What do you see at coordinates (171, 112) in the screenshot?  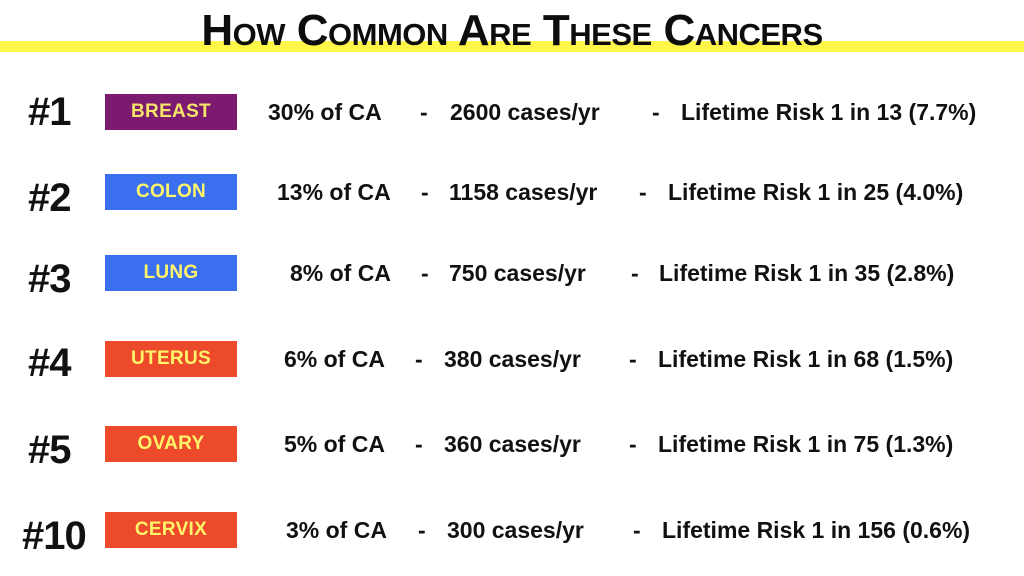 I see `cancer-badge-breast: BREAST` at bounding box center [171, 112].